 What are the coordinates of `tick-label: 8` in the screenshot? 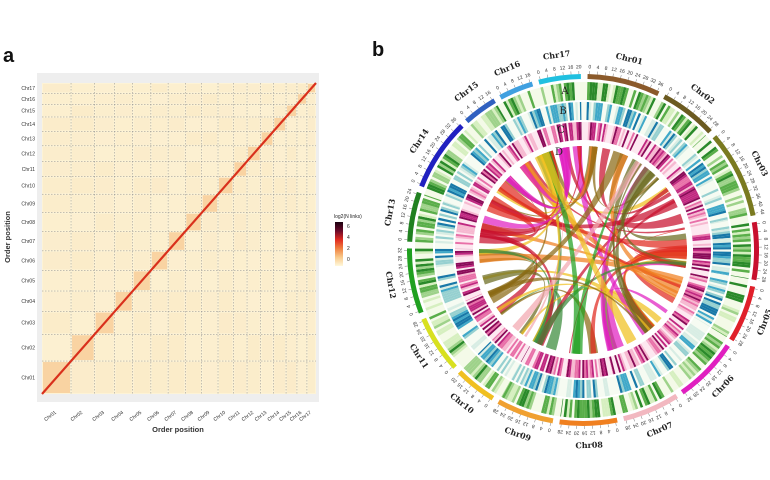 It's located at (402, 223).